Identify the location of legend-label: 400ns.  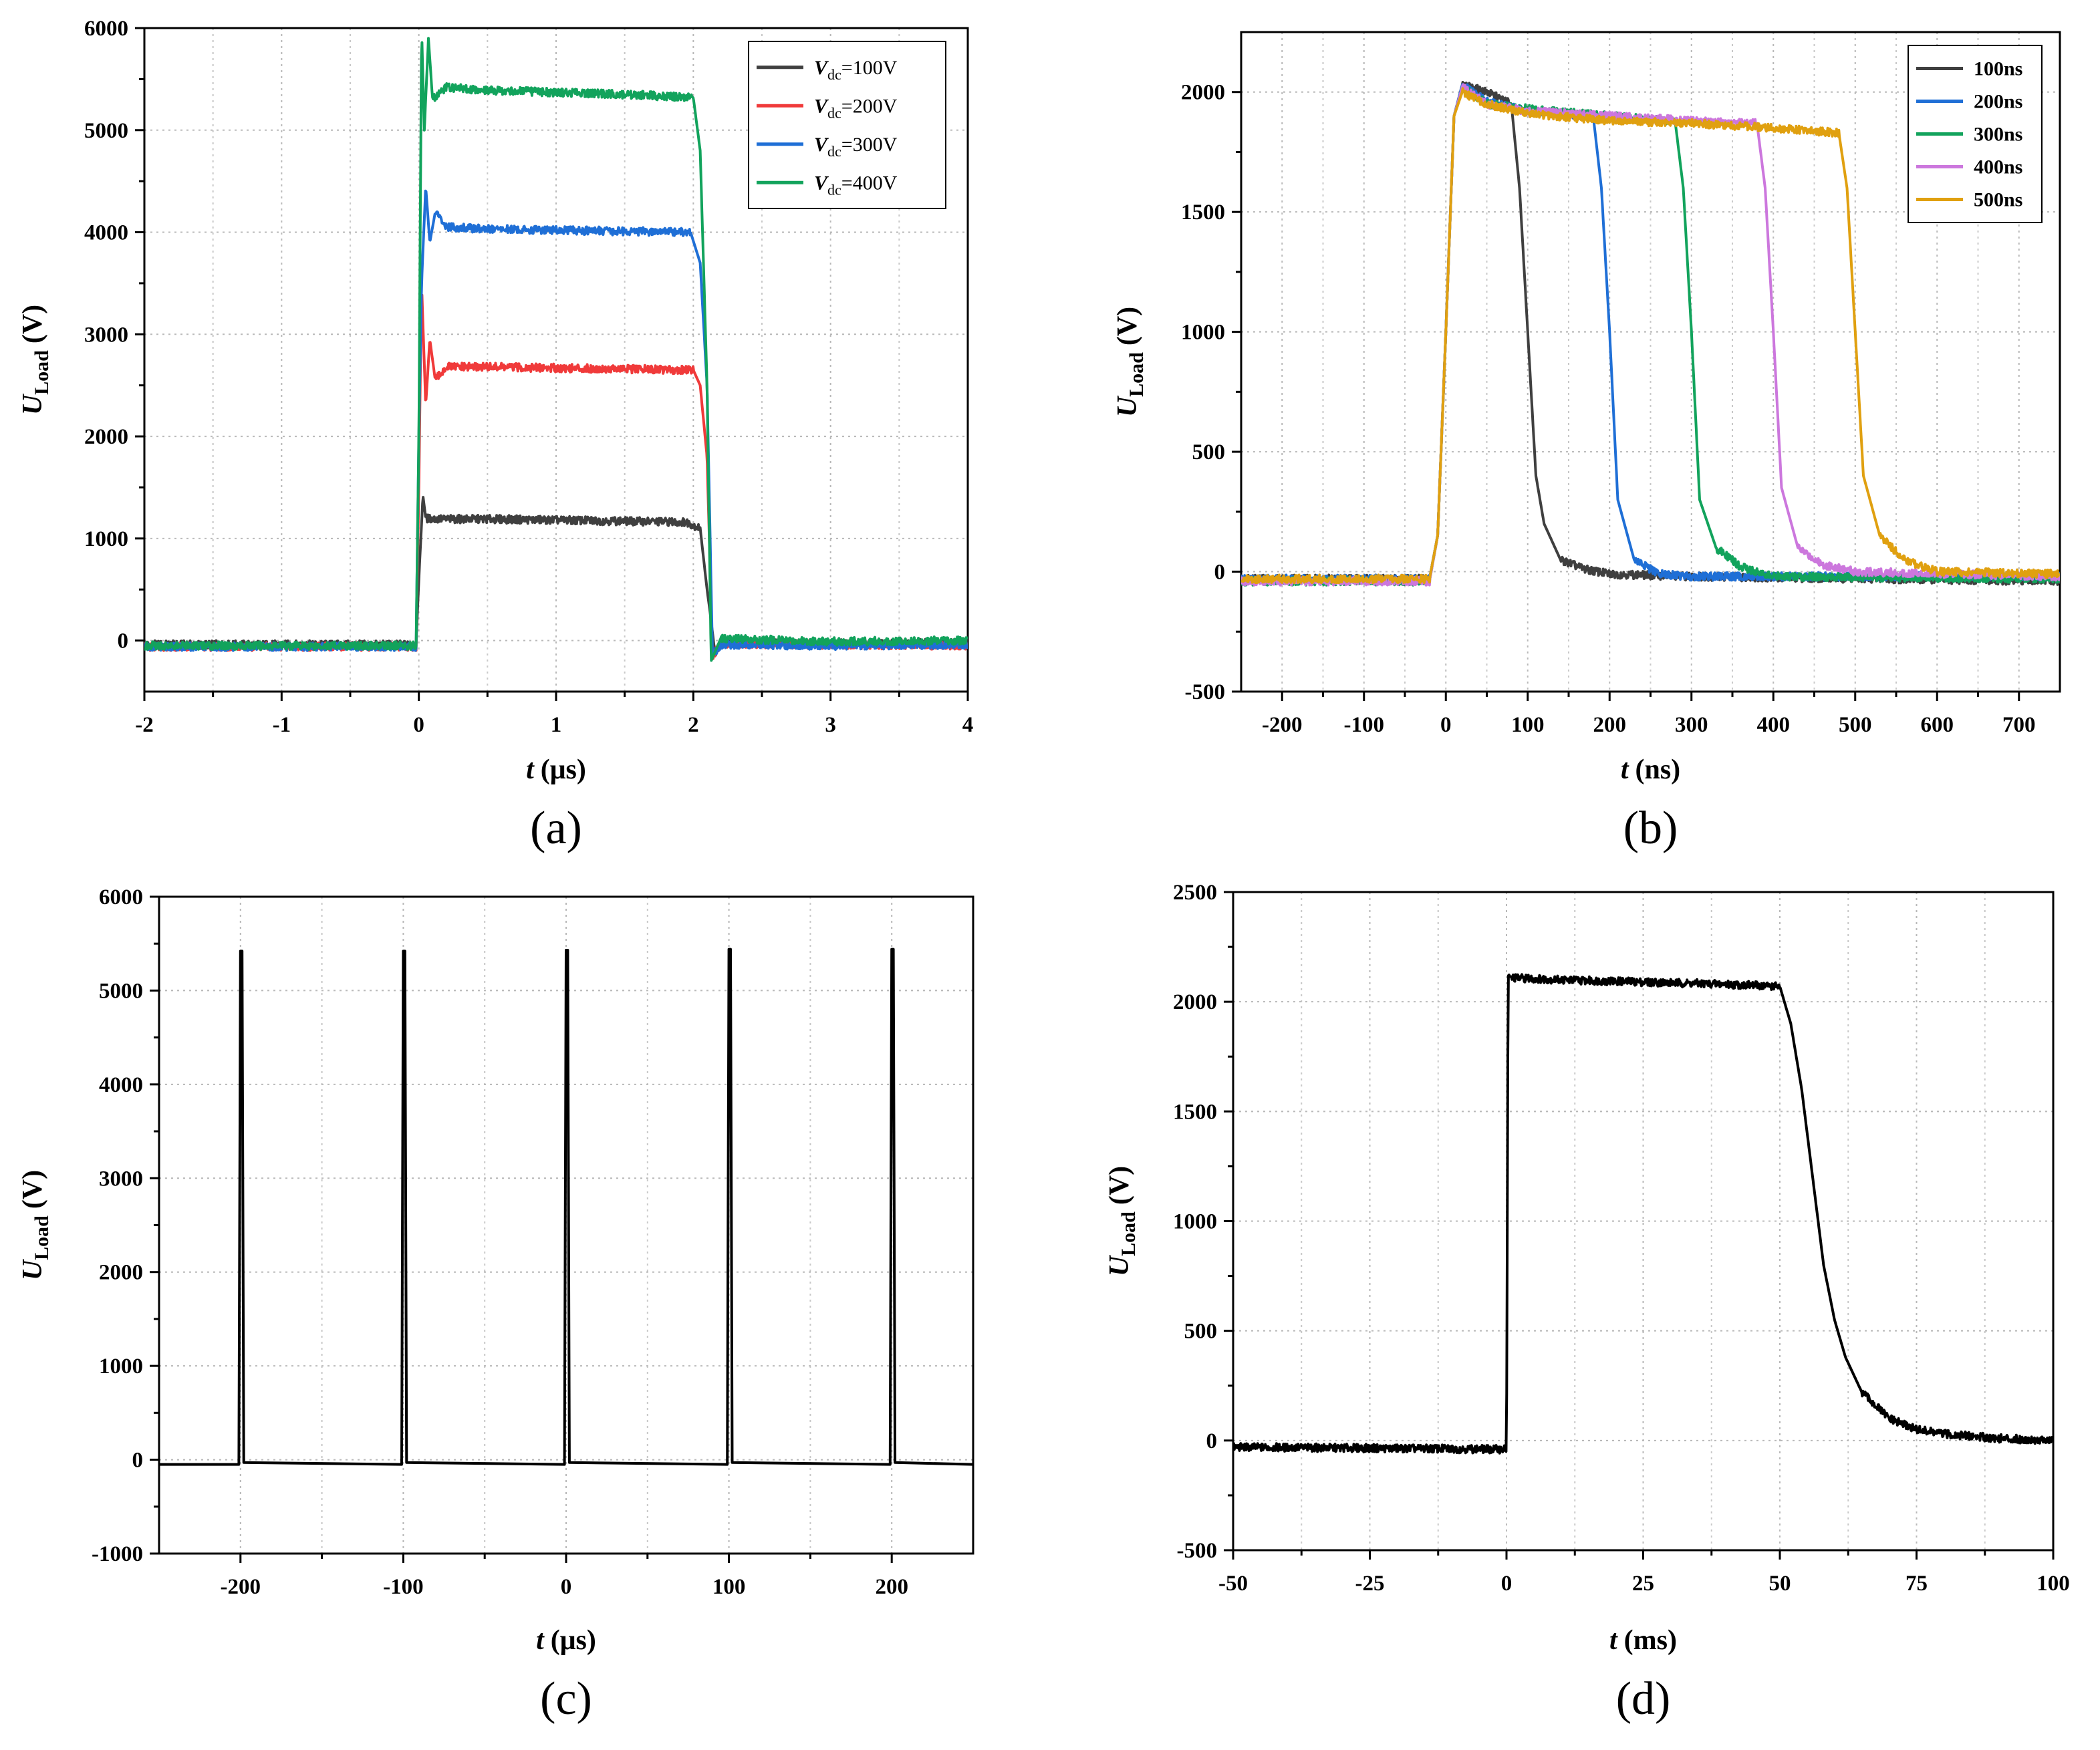
(1998, 167).